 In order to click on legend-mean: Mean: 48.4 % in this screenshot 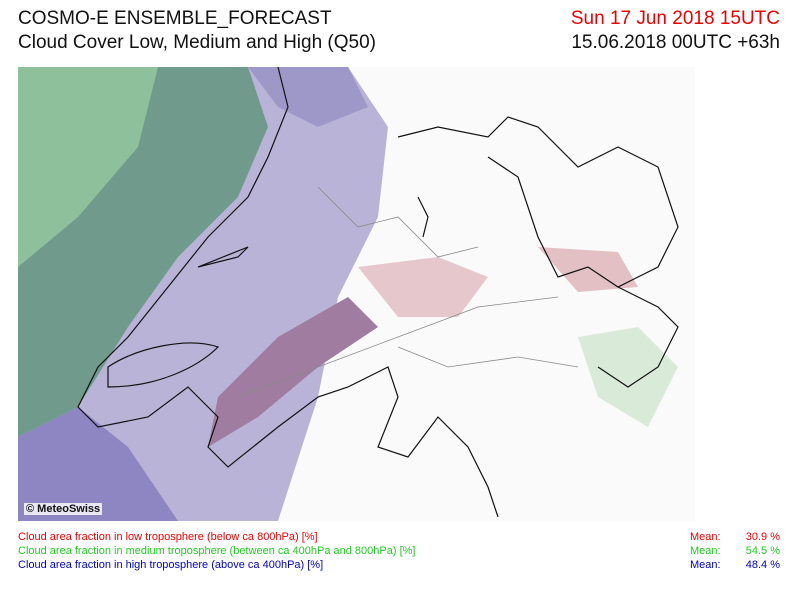, I will do `click(735, 565)`.